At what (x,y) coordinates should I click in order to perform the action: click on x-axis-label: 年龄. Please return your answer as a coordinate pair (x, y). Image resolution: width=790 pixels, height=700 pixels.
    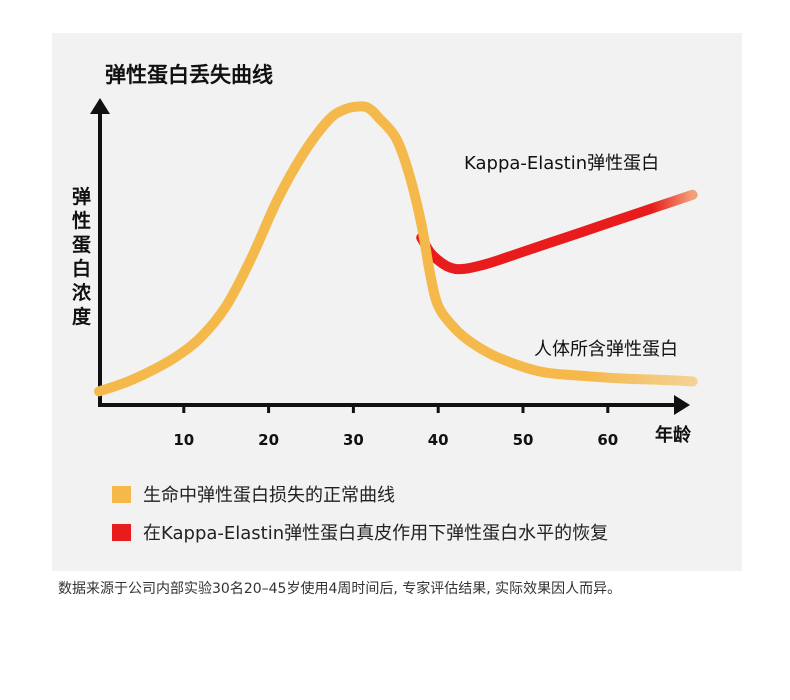
    Looking at the image, I should click on (673, 435).